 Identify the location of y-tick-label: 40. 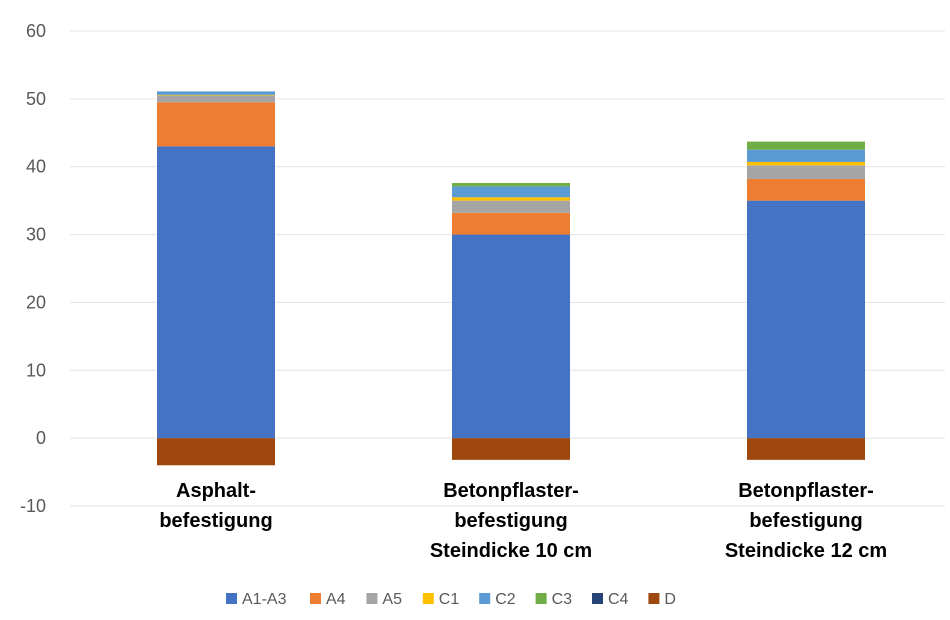
(36, 167).